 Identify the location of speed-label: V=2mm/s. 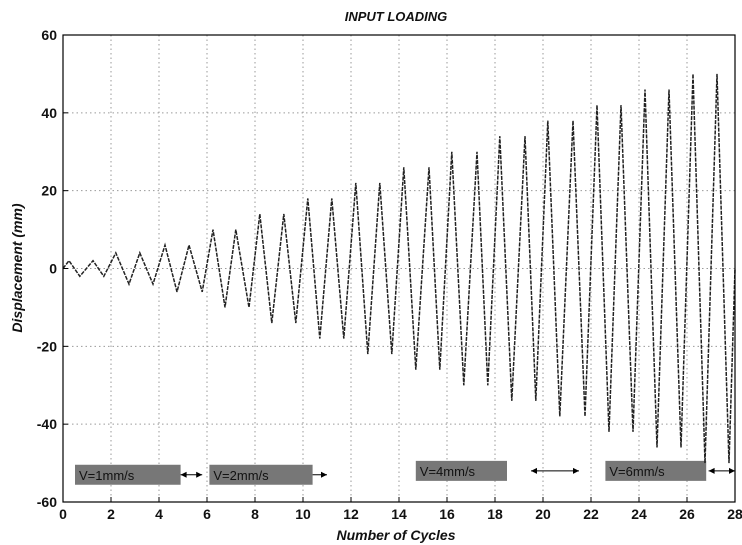
(241, 475).